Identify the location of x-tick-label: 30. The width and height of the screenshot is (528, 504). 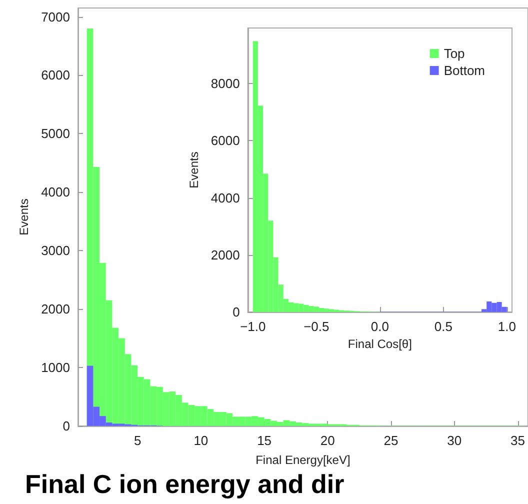
(454, 440).